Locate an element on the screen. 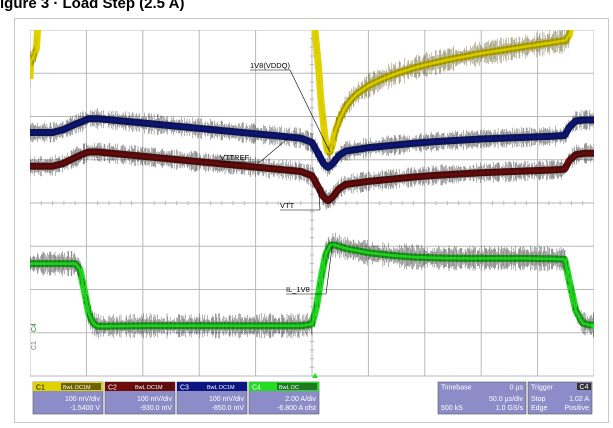  trace-label: VTTREF is located at coordinates (235, 157).